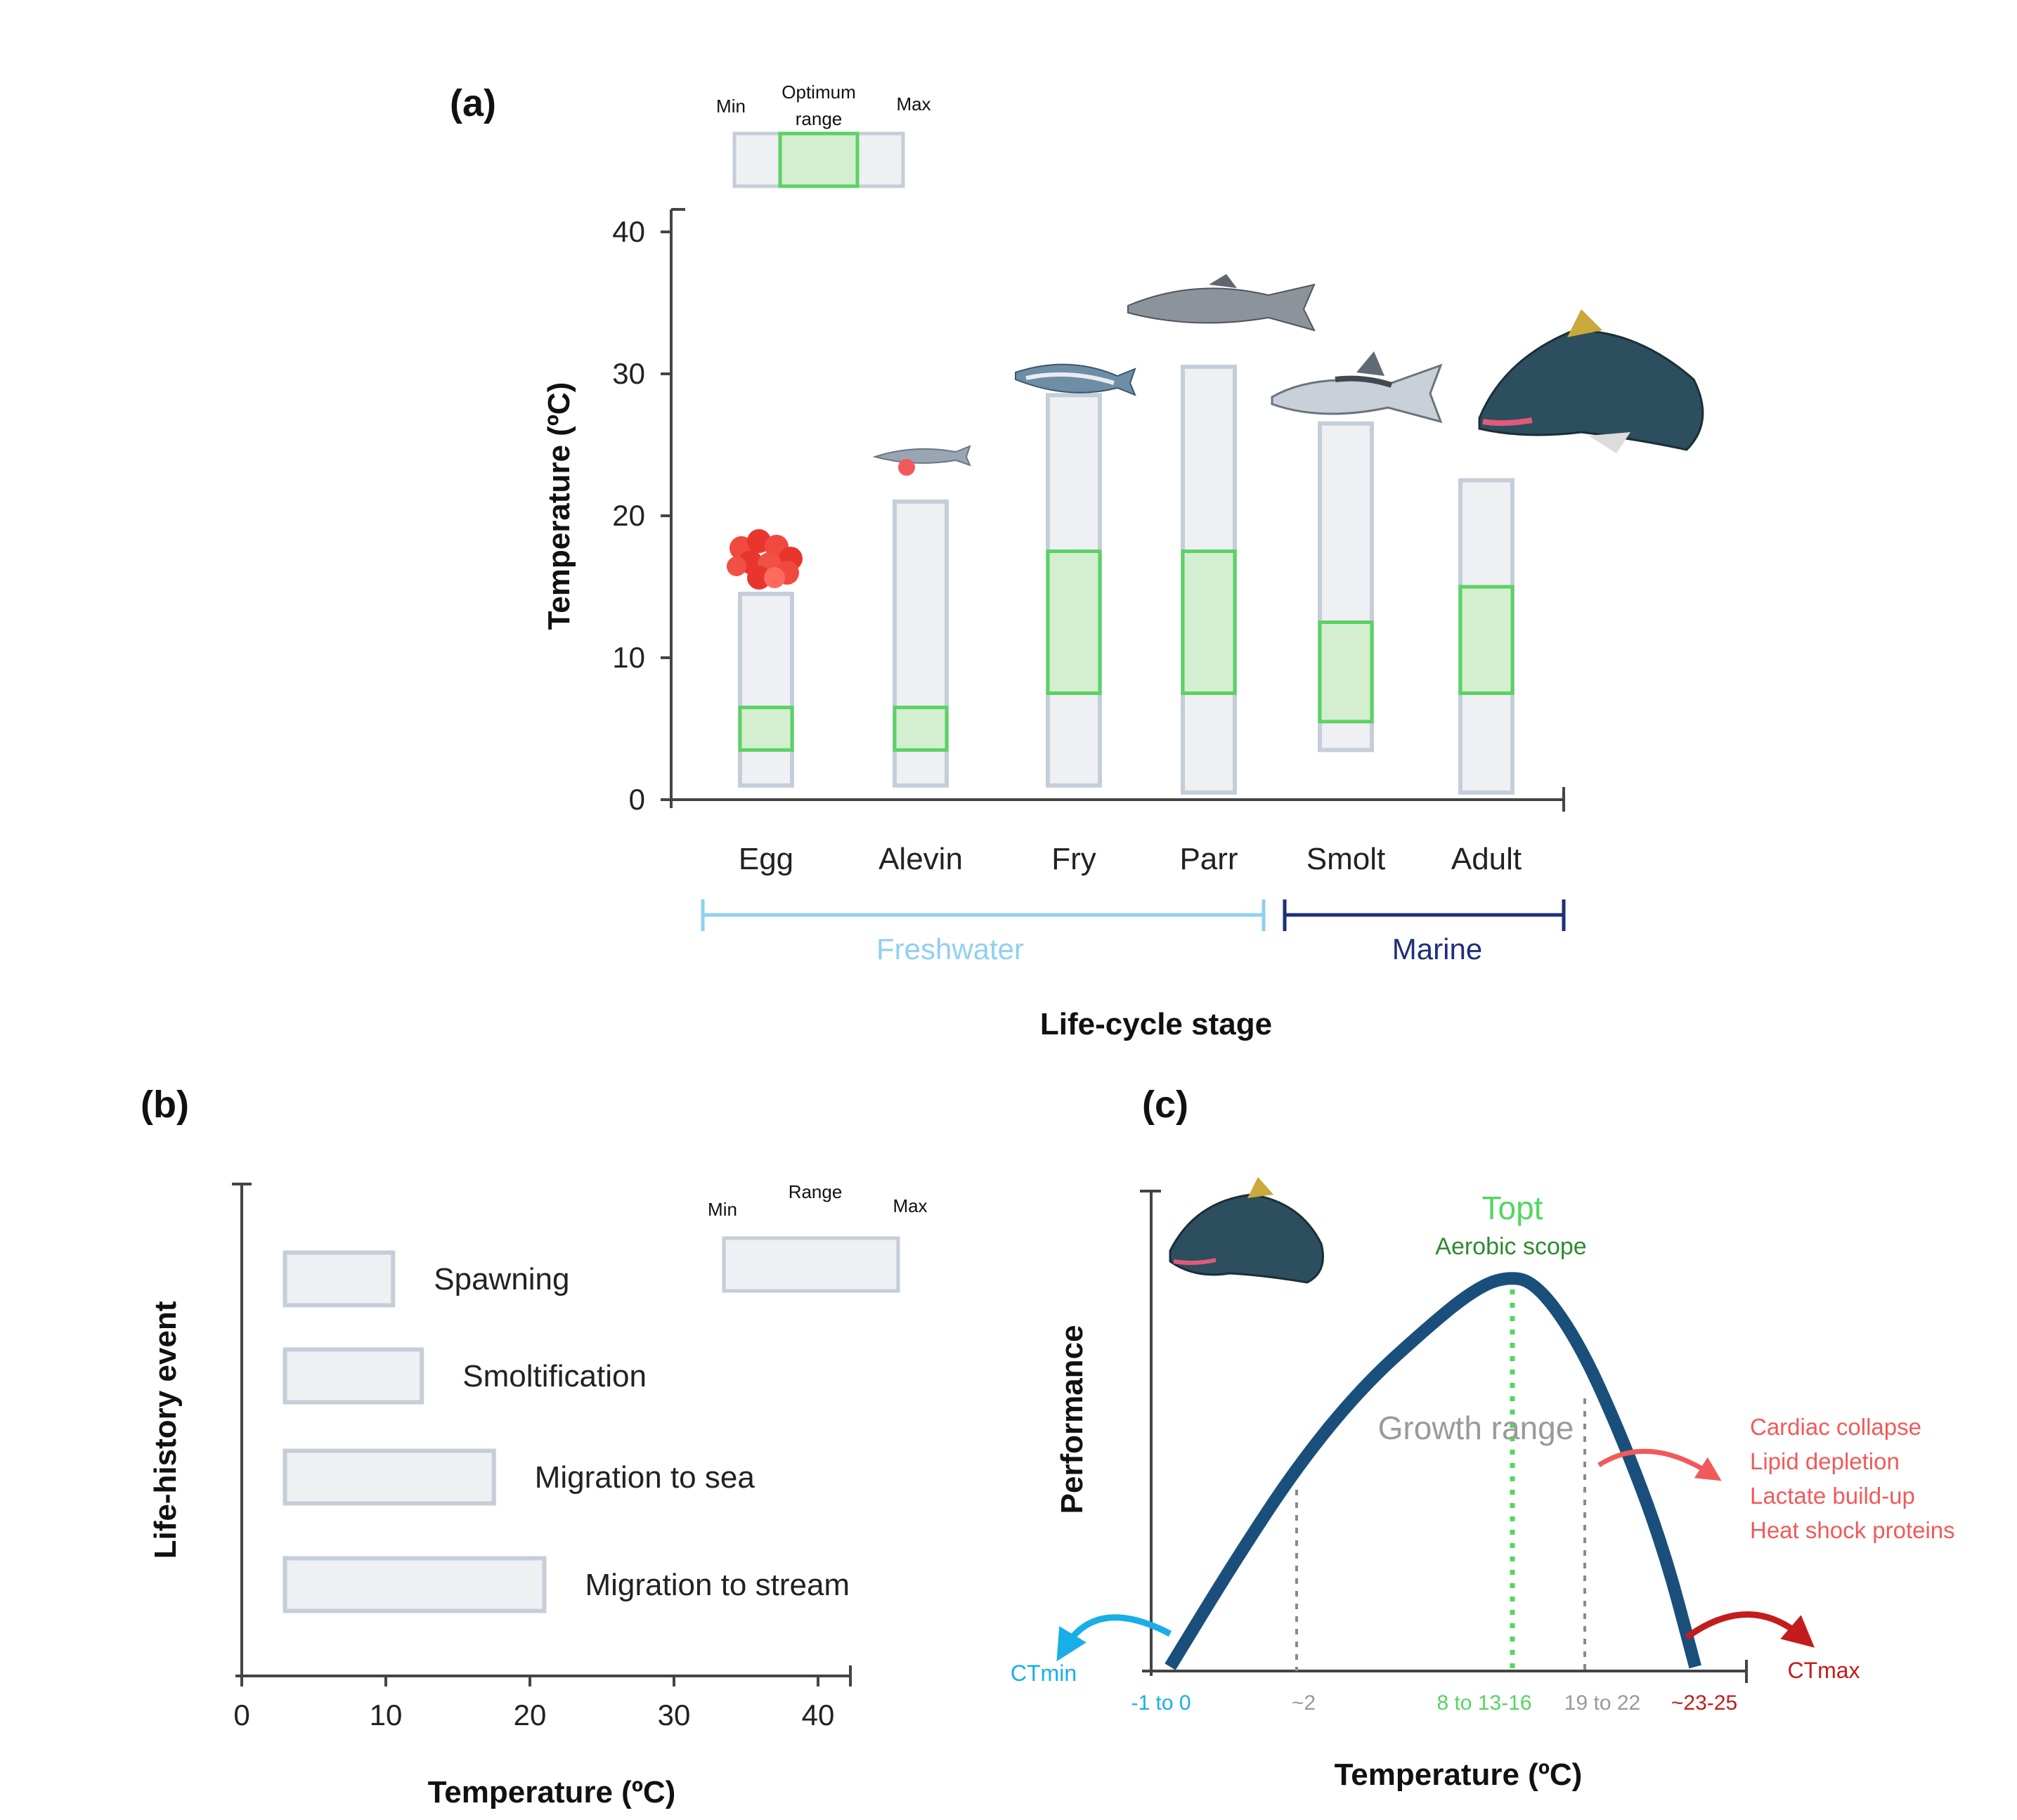  I want to click on optimum-bar-parr, so click(1209, 622).